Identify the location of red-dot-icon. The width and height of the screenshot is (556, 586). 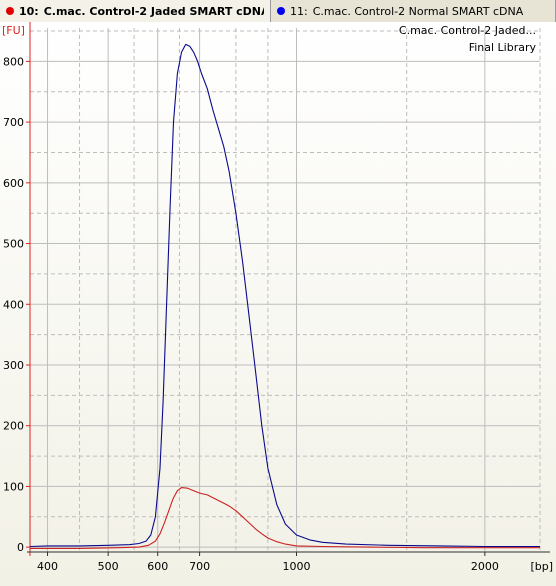
(10, 11).